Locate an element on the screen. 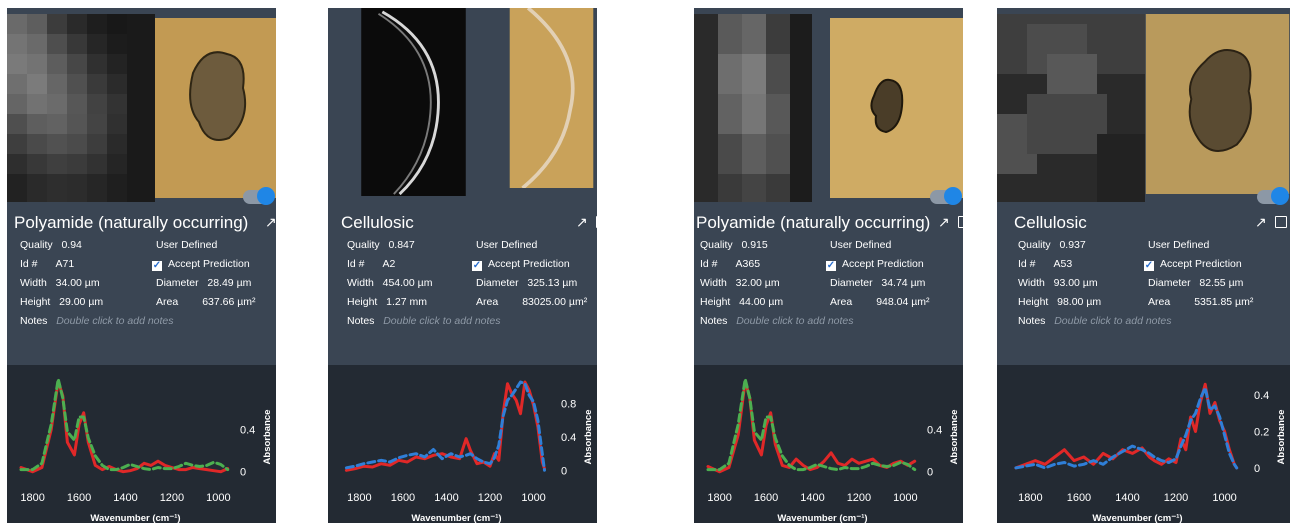  area-row: Area 948.04 µm² is located at coordinates (880, 302).